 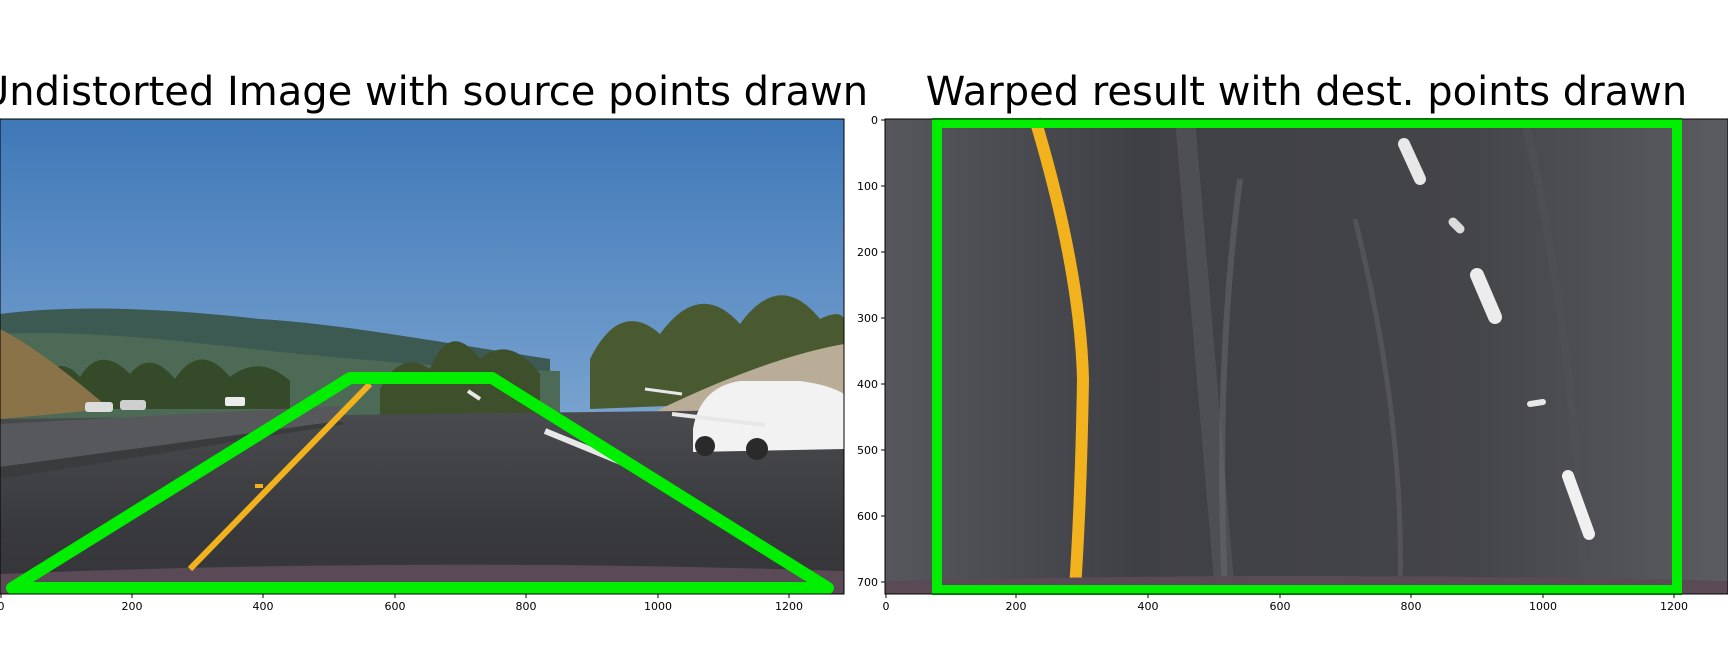 I want to click on left-x-ticks: 0 200 400 600 800 1000 1200, so click(x=401, y=603).